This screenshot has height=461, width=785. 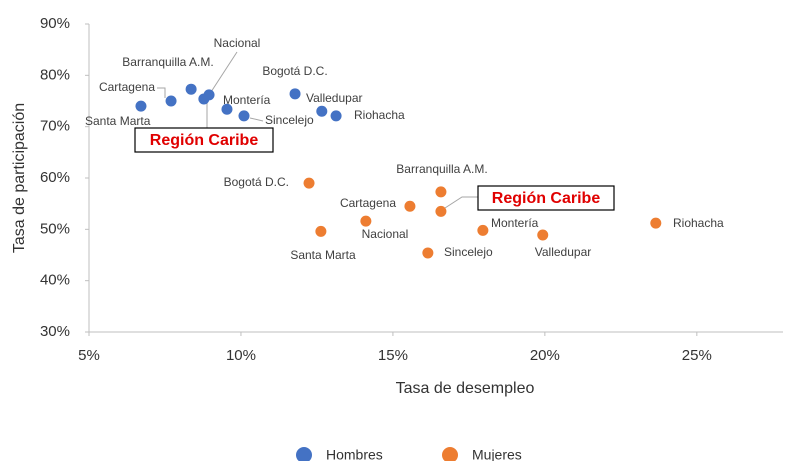 I want to click on x-tick-label: 10%, so click(x=241, y=355).